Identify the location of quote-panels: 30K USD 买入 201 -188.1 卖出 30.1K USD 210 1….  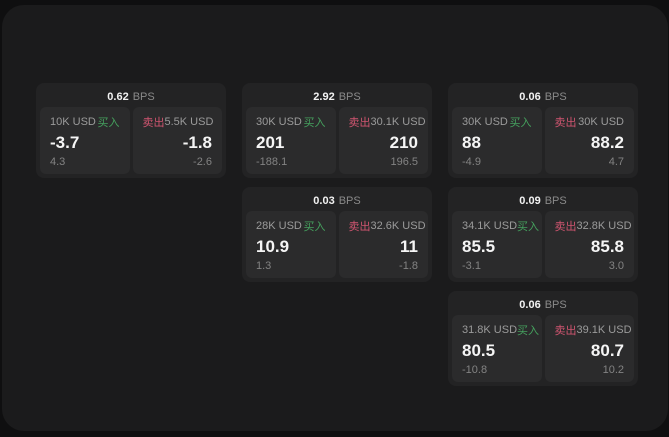
(337, 140).